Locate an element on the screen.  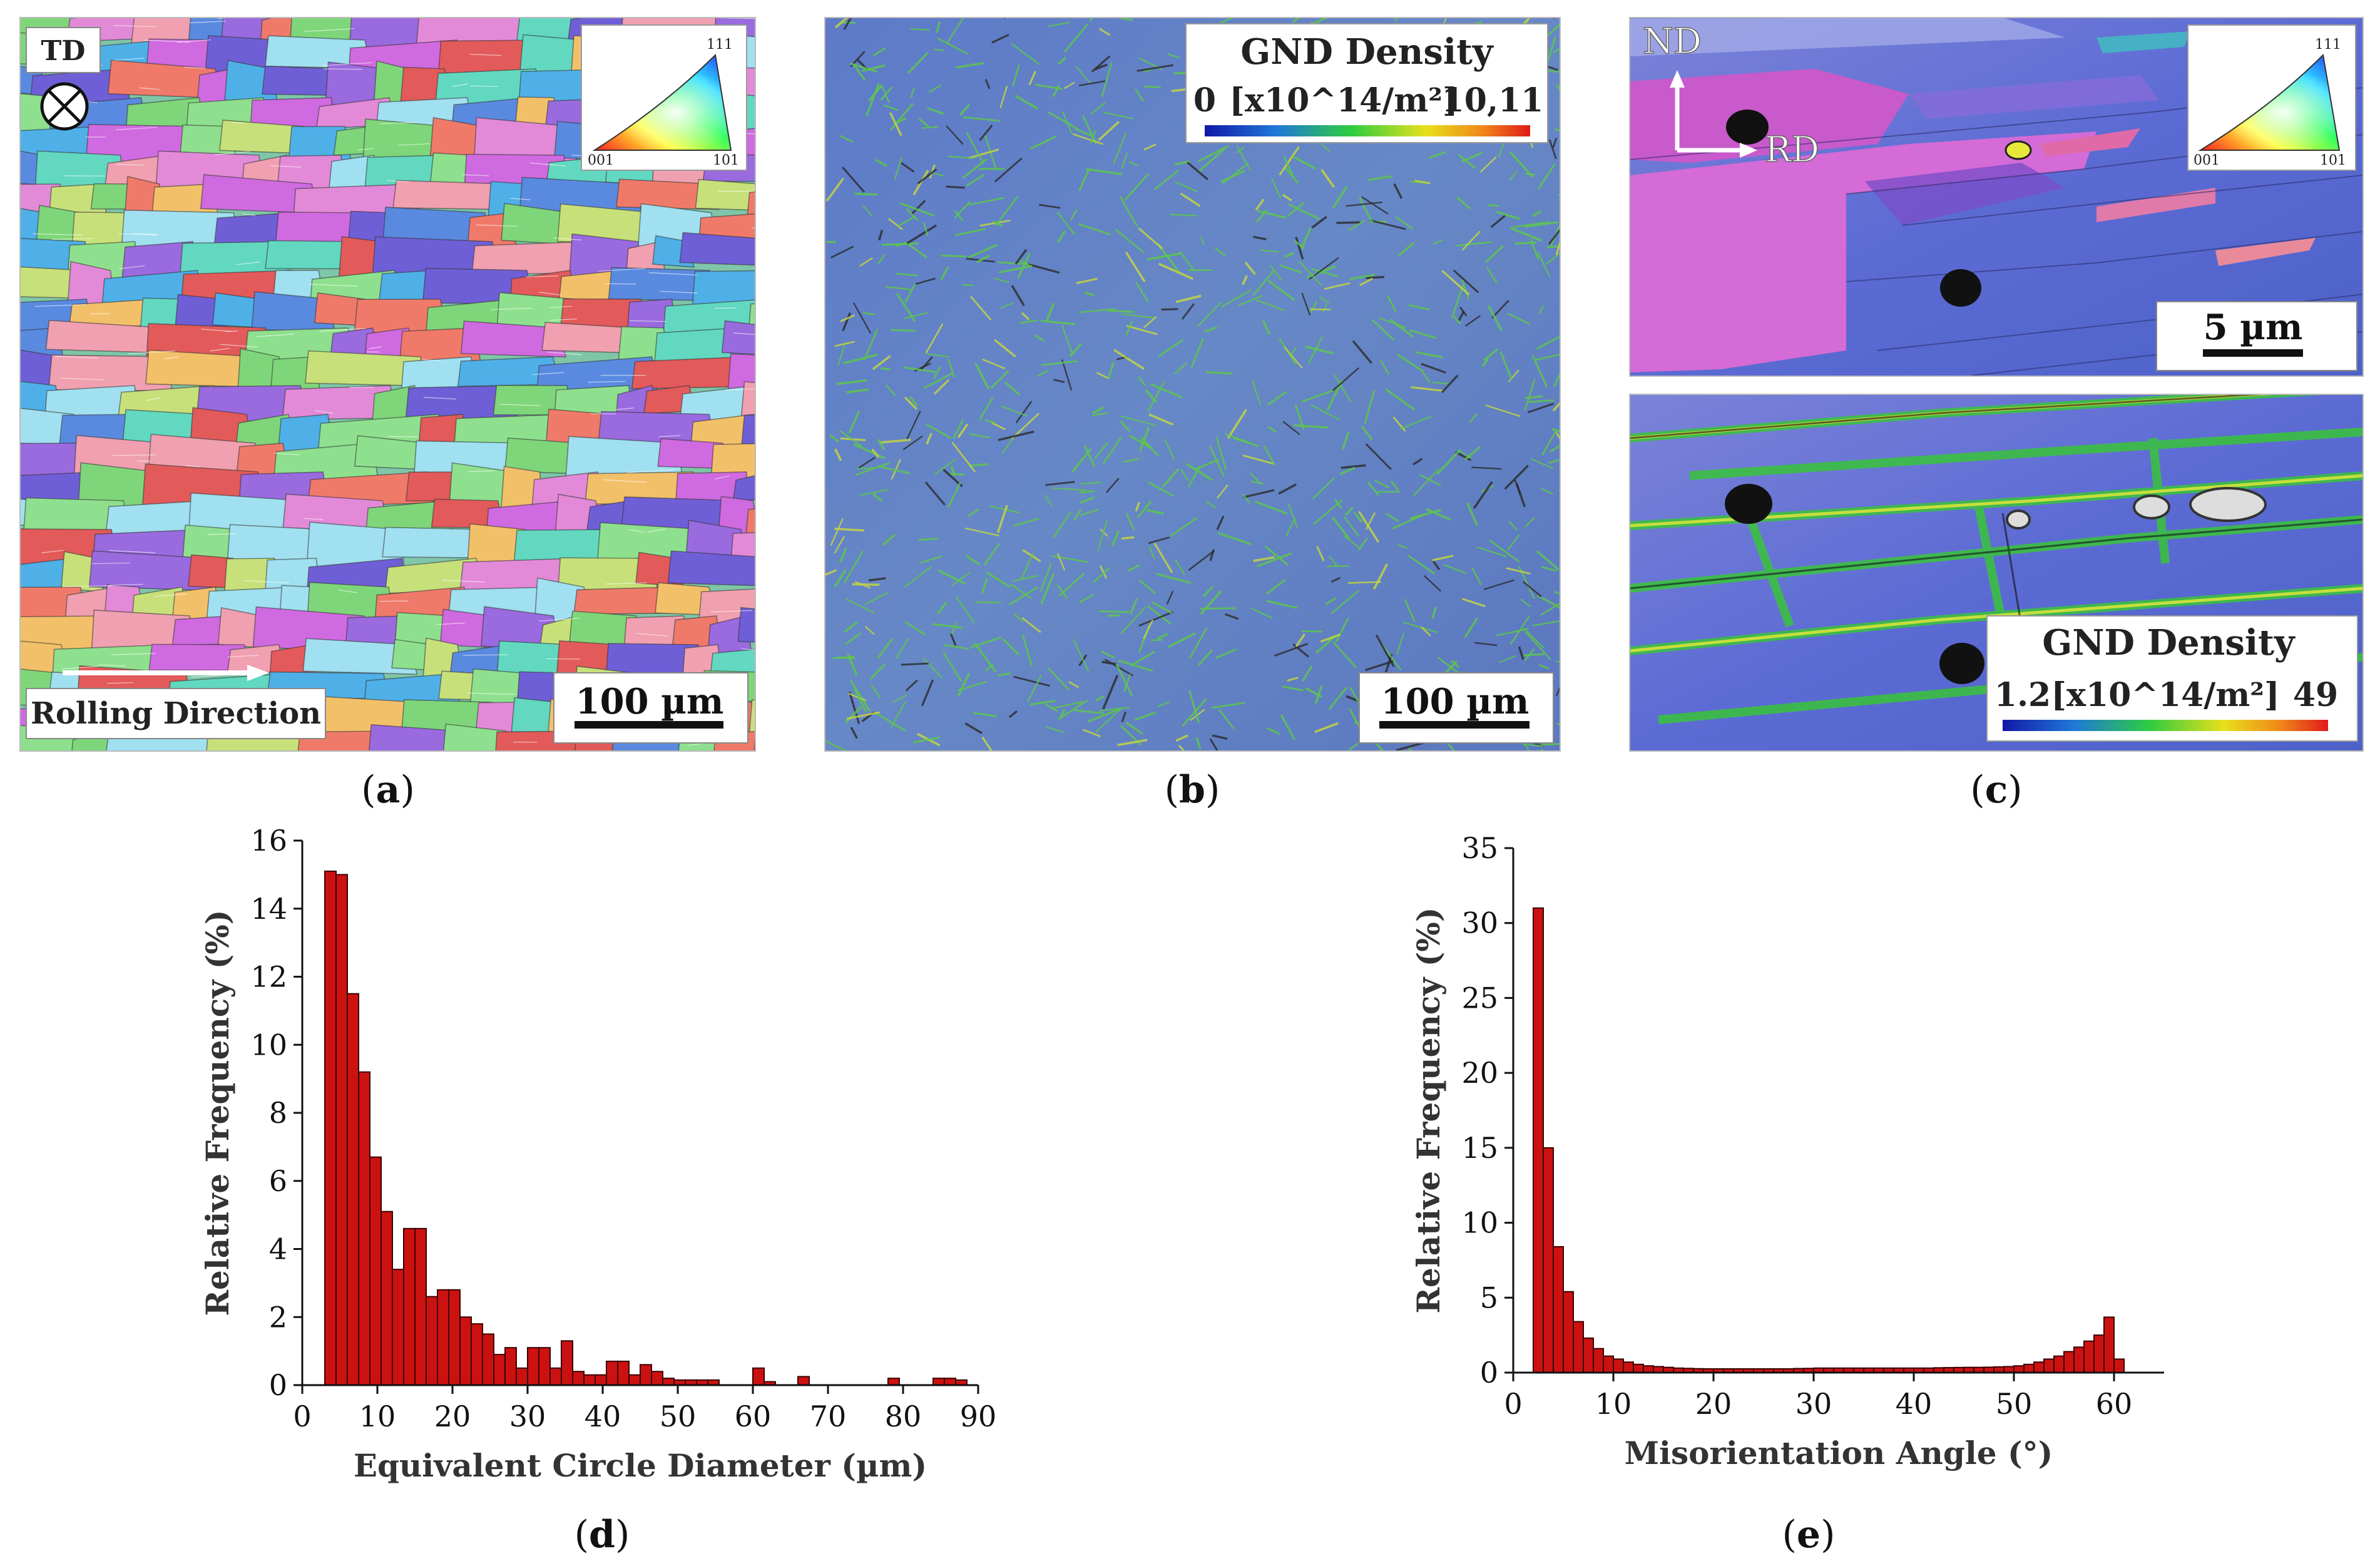
rolling-direction-arrow-icon is located at coordinates (166, 673).